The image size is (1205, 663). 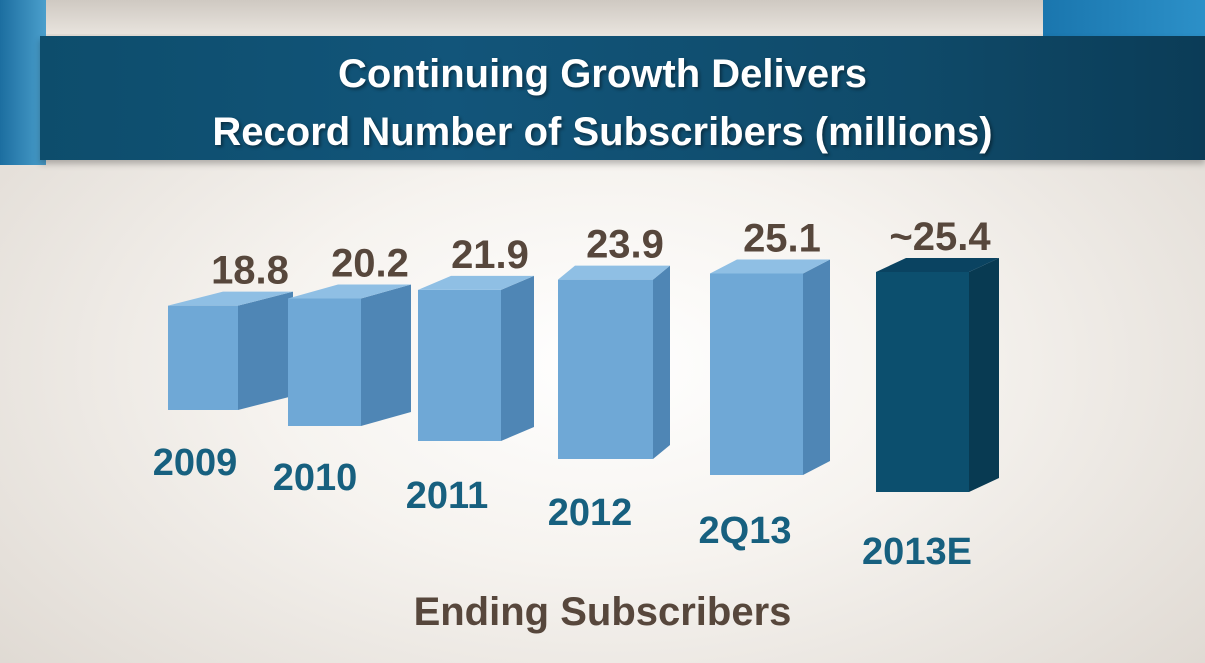 What do you see at coordinates (447, 496) in the screenshot?
I see `category-label: 2011` at bounding box center [447, 496].